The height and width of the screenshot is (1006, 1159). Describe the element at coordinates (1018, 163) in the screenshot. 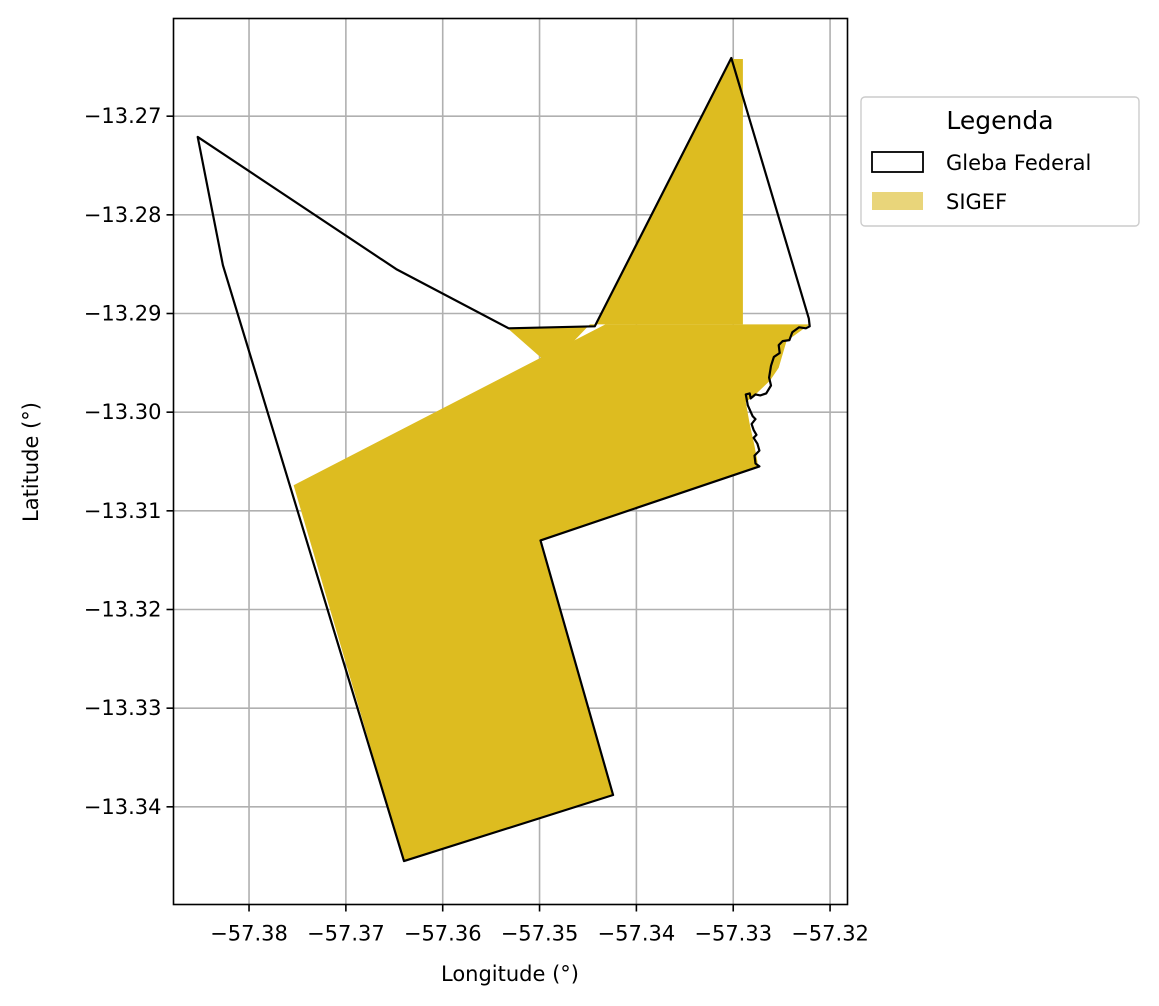

I see `legend-gleba-label: Gleba Federal` at that location.